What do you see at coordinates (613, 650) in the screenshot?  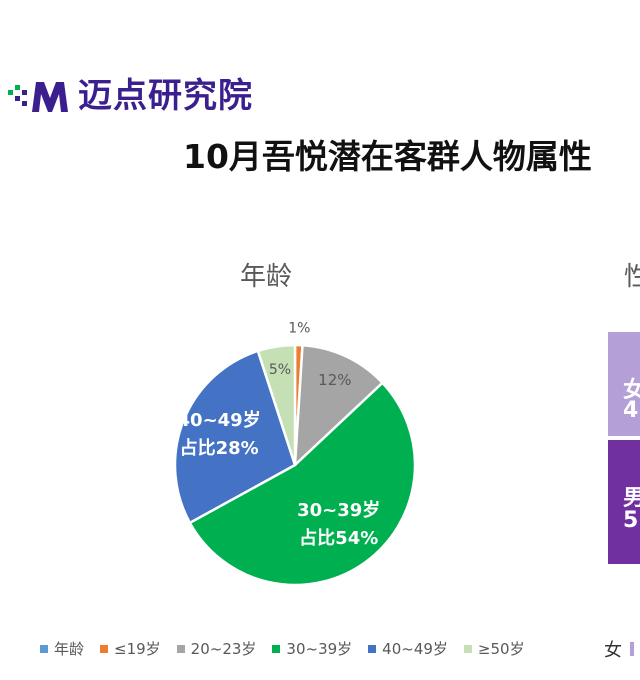 I see `legend-label-female: 女` at bounding box center [613, 650].